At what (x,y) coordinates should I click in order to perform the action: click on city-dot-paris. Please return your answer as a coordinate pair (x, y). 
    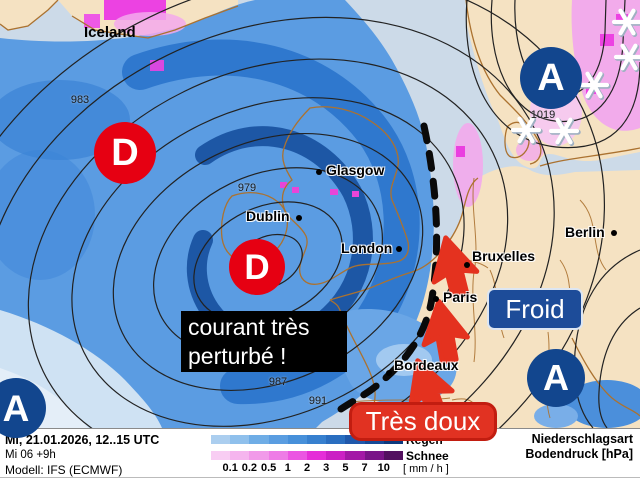
    Looking at the image, I should click on (436, 299).